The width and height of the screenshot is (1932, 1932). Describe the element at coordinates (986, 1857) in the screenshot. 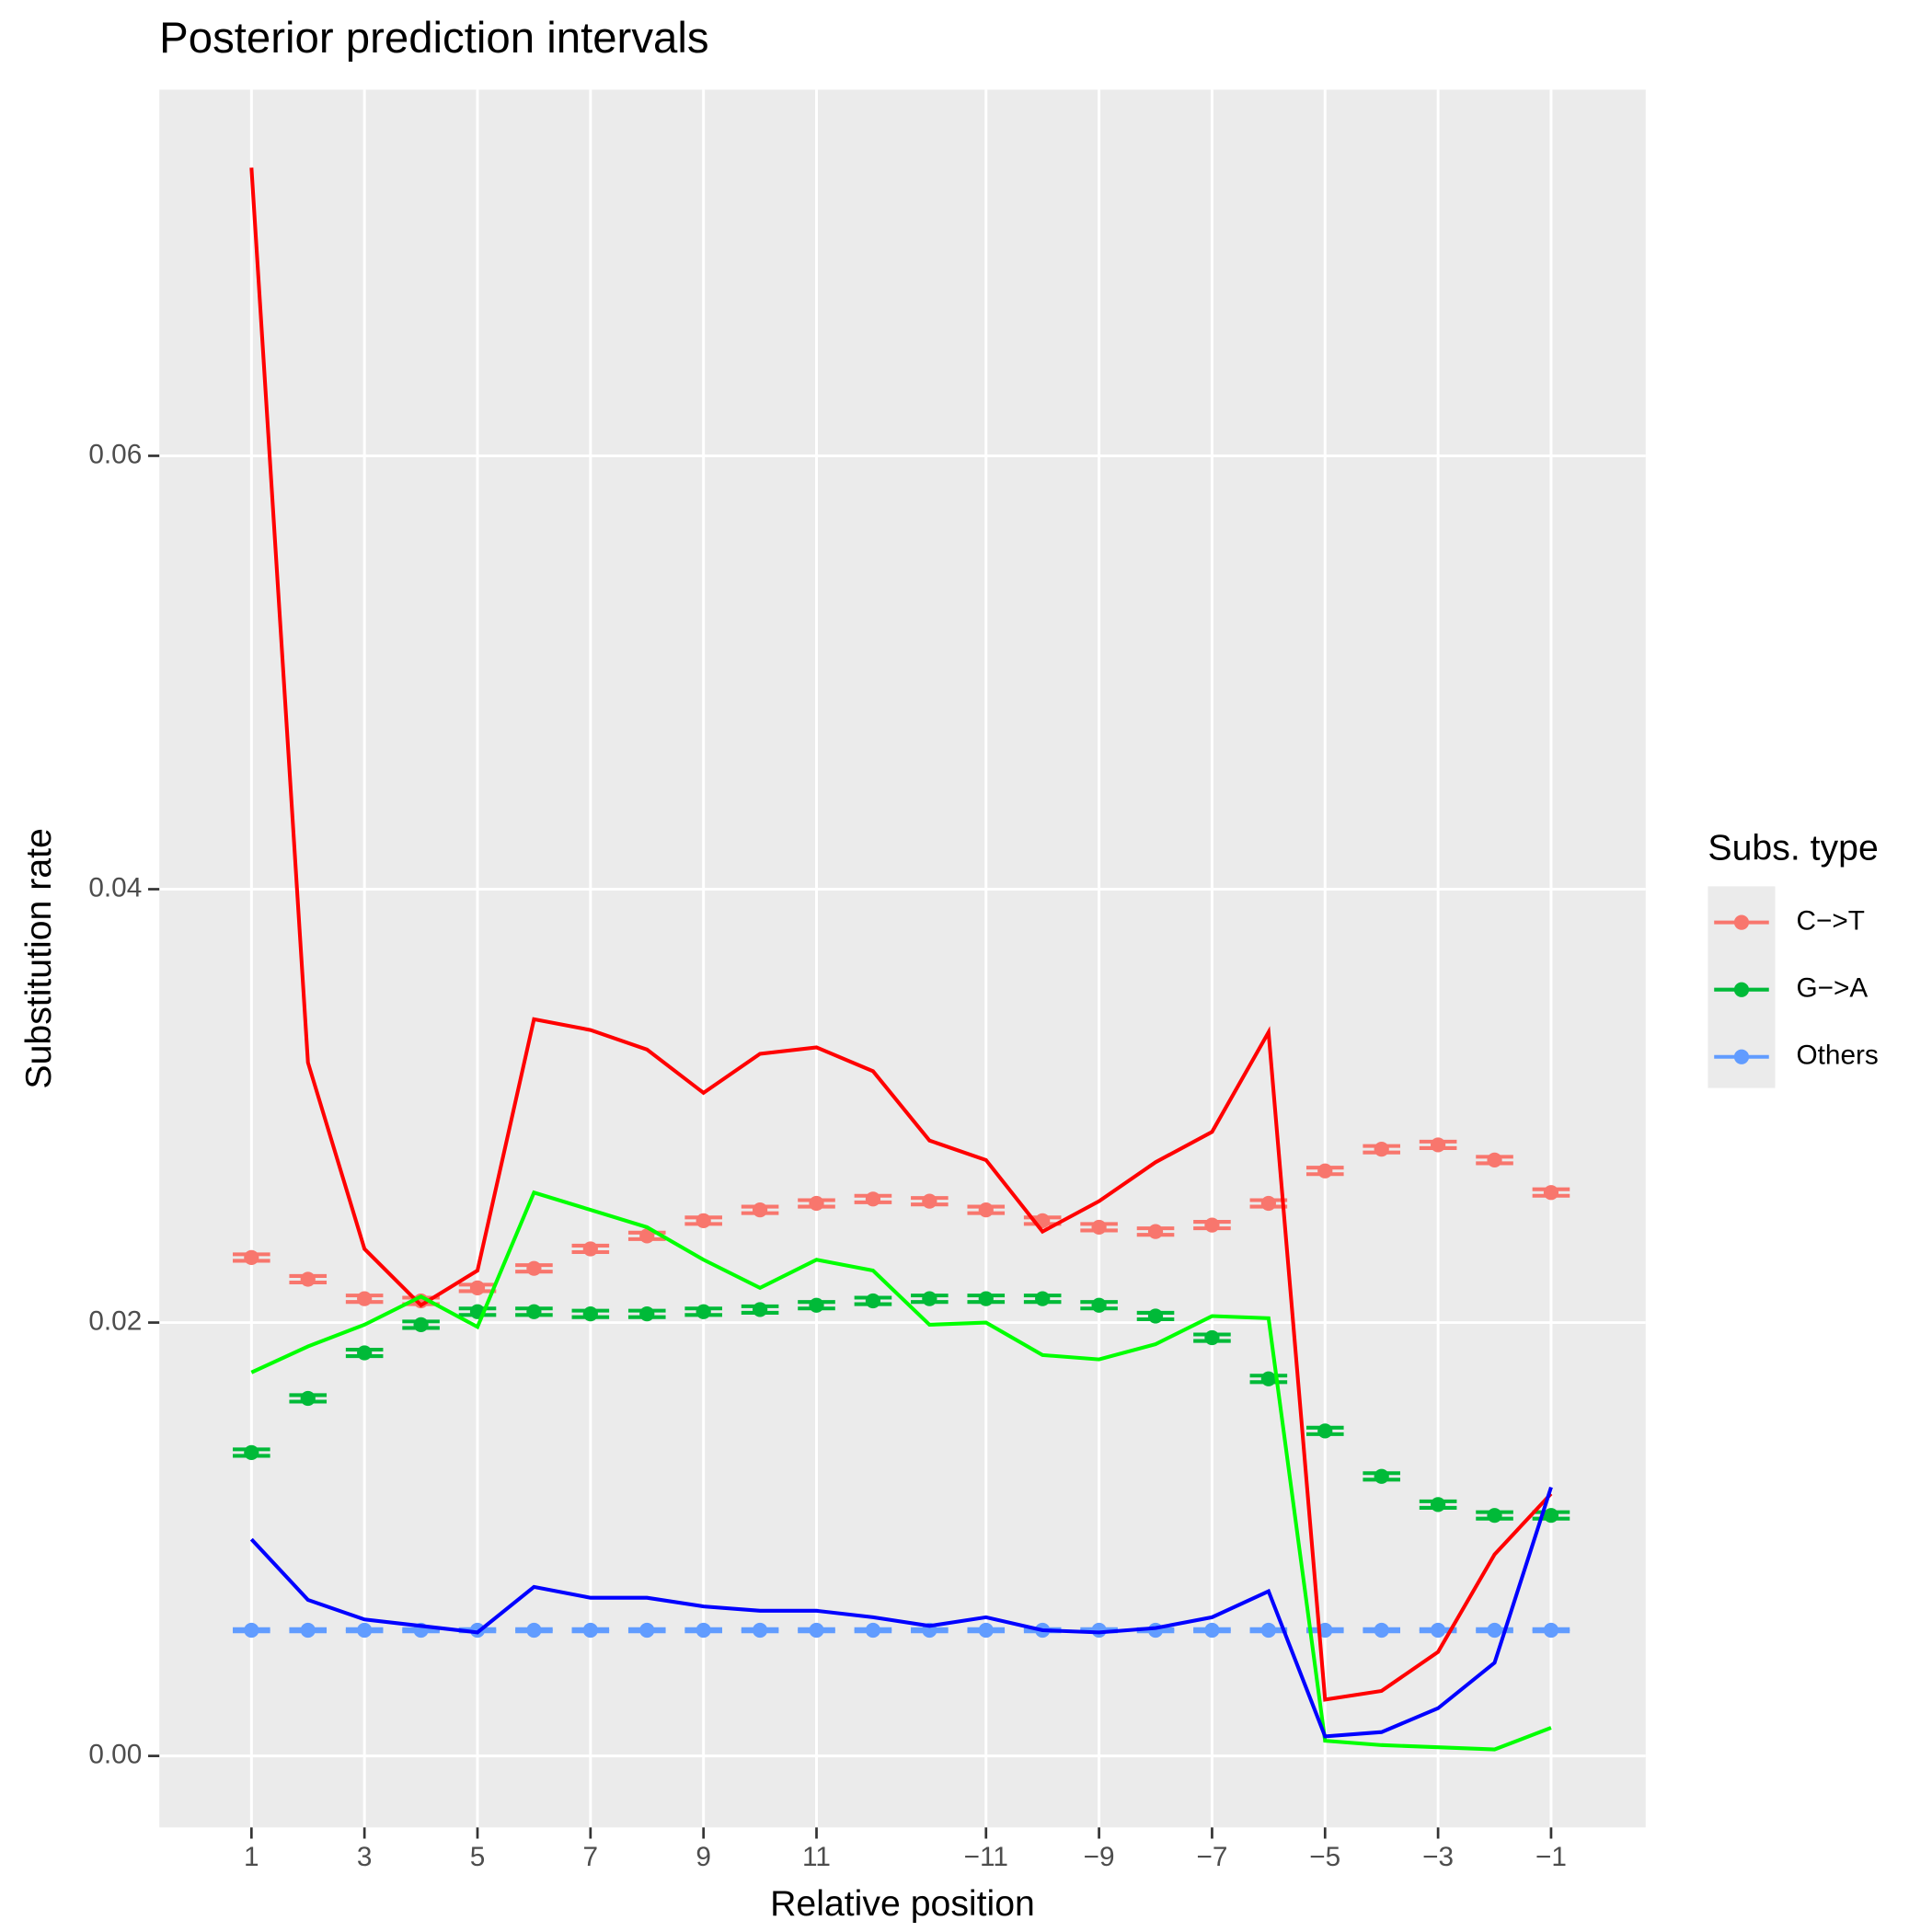

I see `x-tick-label: −11` at that location.